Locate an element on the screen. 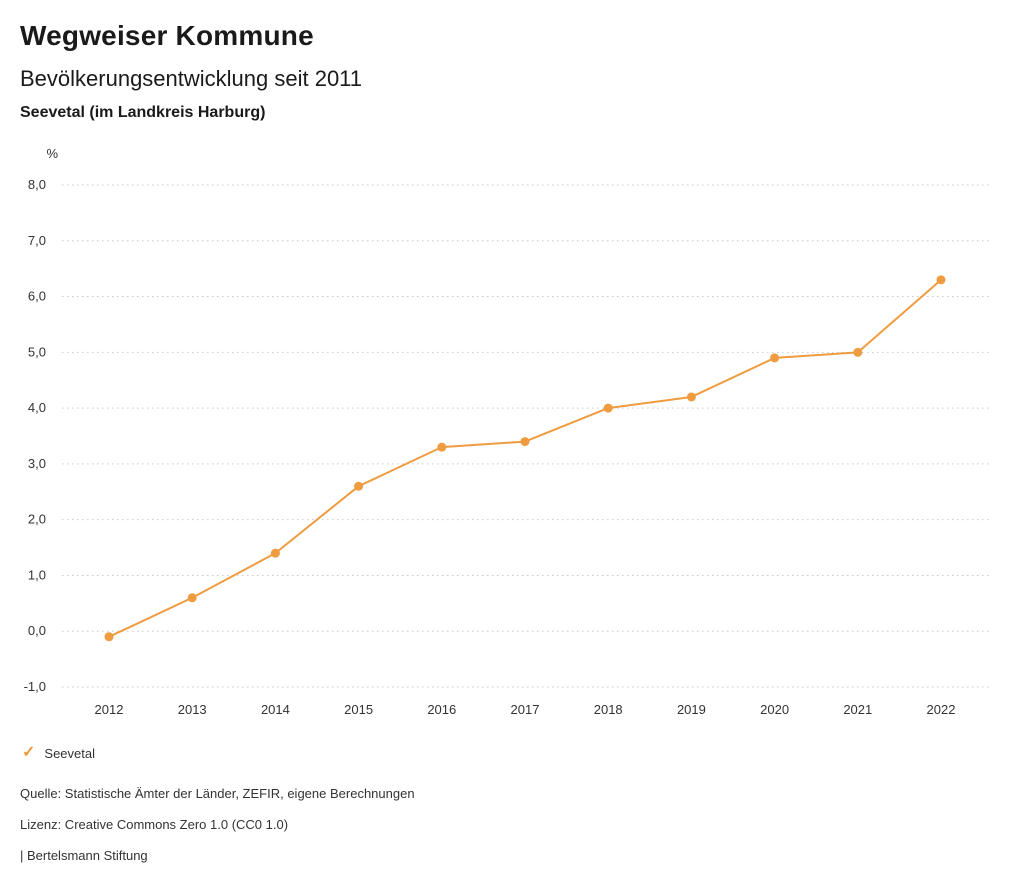  page-title: Wegweiser Kommune is located at coordinates (167, 35).